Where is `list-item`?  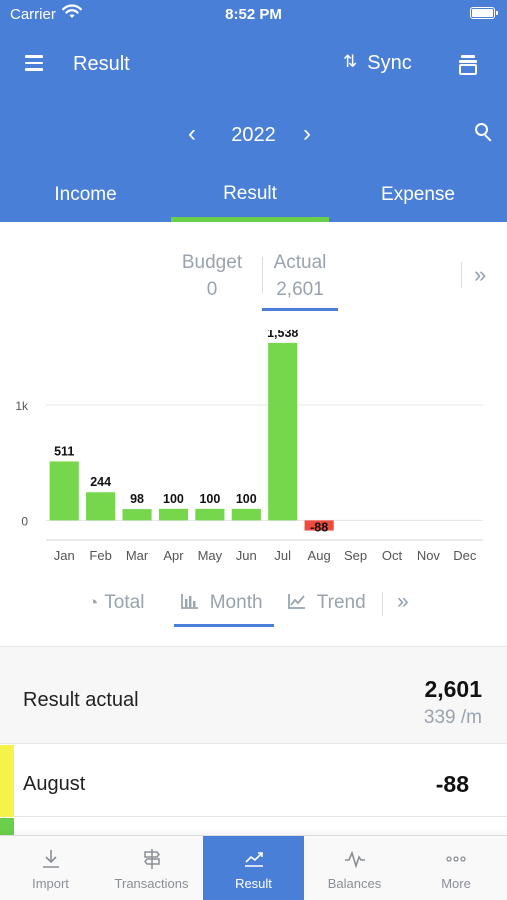
list-item is located at coordinates (253, 828).